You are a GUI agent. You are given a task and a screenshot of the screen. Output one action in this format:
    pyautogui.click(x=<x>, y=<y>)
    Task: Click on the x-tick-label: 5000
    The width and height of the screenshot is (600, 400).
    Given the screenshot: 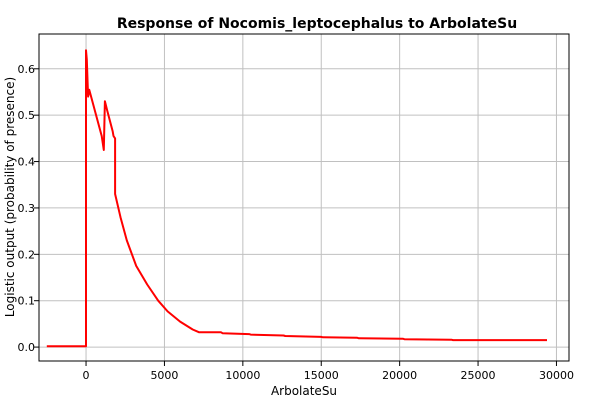 What is the action you would take?
    pyautogui.click(x=164, y=375)
    